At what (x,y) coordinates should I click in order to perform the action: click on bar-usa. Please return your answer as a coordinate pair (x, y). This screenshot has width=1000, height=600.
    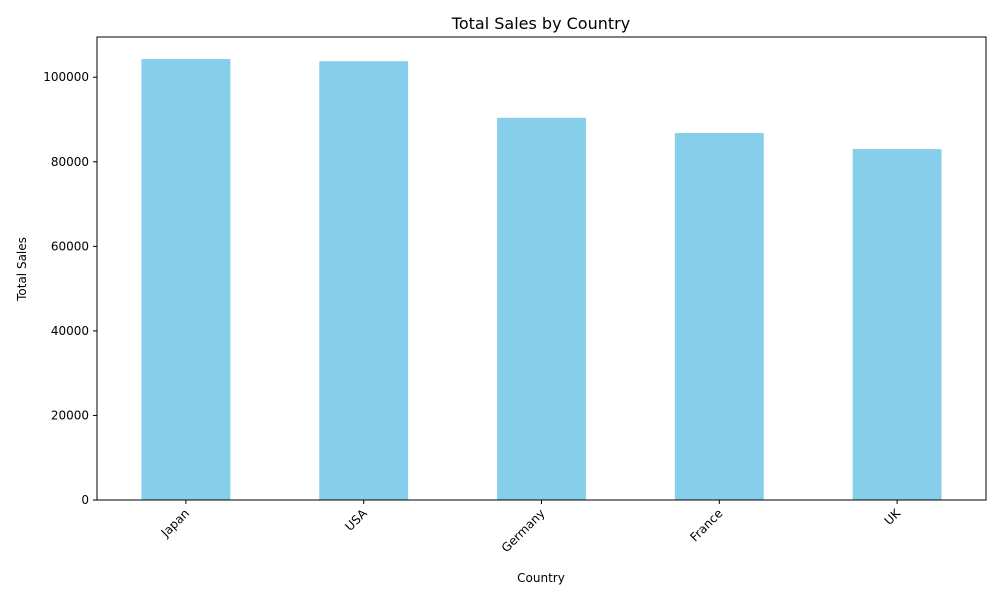
    Looking at the image, I should click on (364, 280).